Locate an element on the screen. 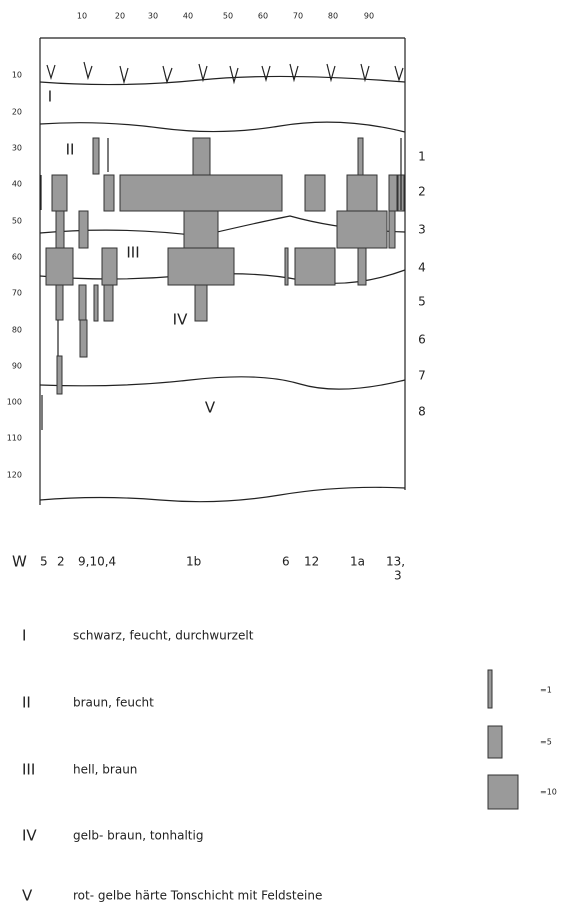 This screenshot has width=571, height=906. legend-text: schwarz, feucht, durchwurzelt is located at coordinates (163, 636).